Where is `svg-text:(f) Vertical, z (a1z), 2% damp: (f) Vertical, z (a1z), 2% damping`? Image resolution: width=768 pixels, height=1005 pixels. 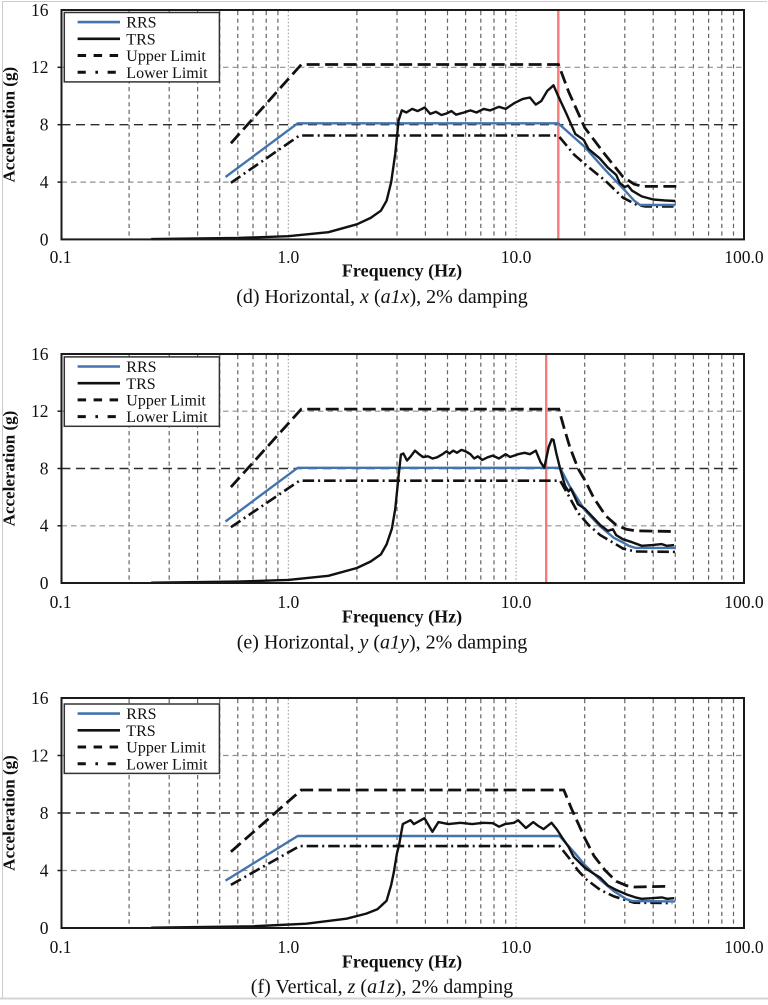 svg-text:(f) Vertical, z (a1z), 2% damp: (f) Vertical, z (a1z), 2% damping is located at coordinates (382, 987).